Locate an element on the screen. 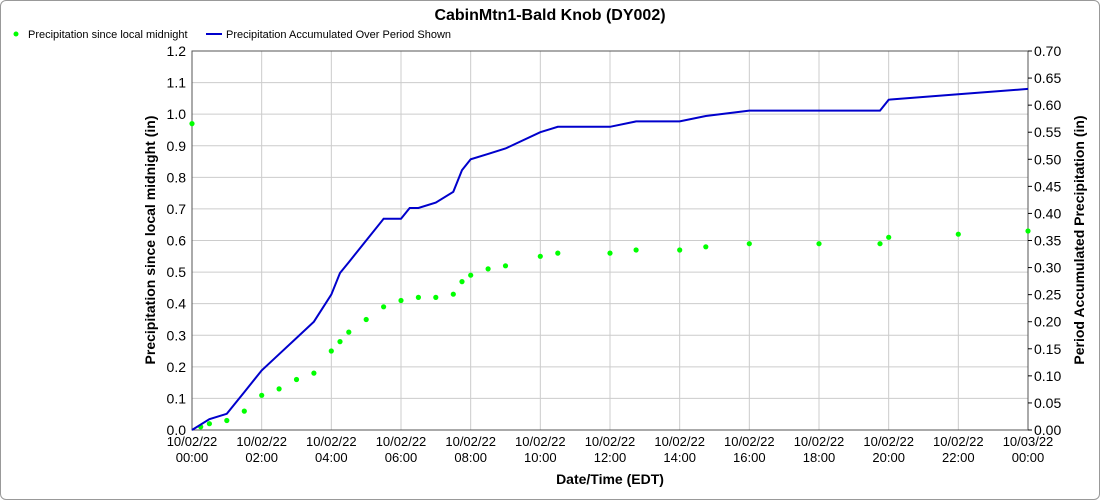  x-tick-time: 16:00 is located at coordinates (749, 457).